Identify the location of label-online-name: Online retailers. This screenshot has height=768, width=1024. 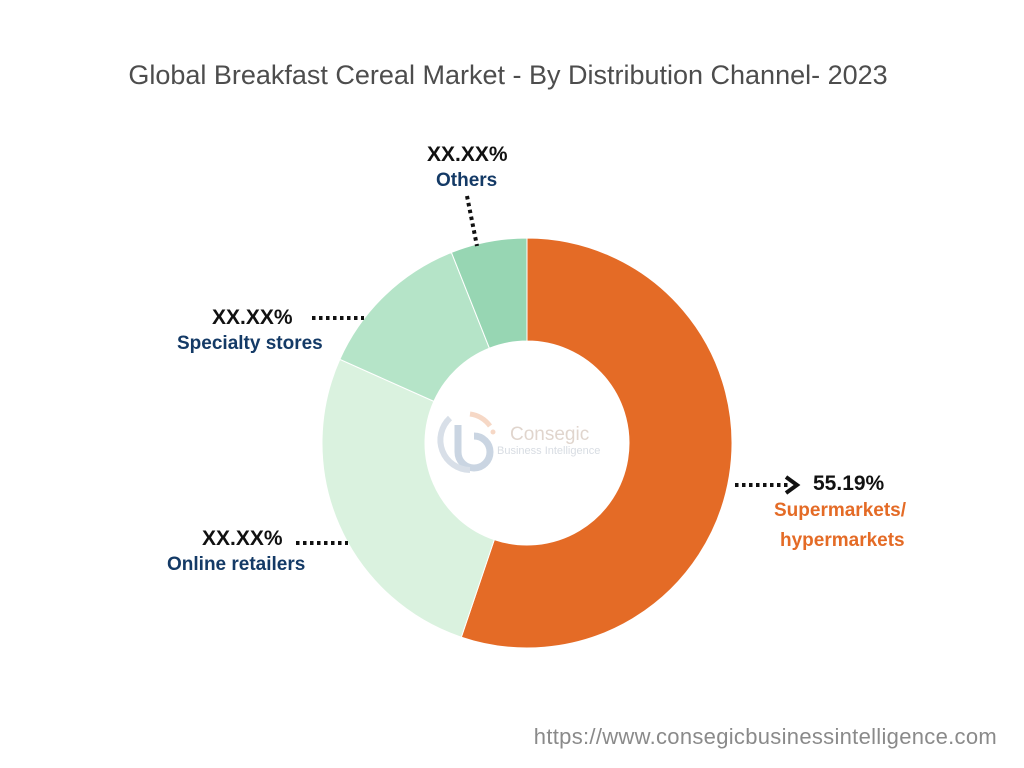
(236, 564).